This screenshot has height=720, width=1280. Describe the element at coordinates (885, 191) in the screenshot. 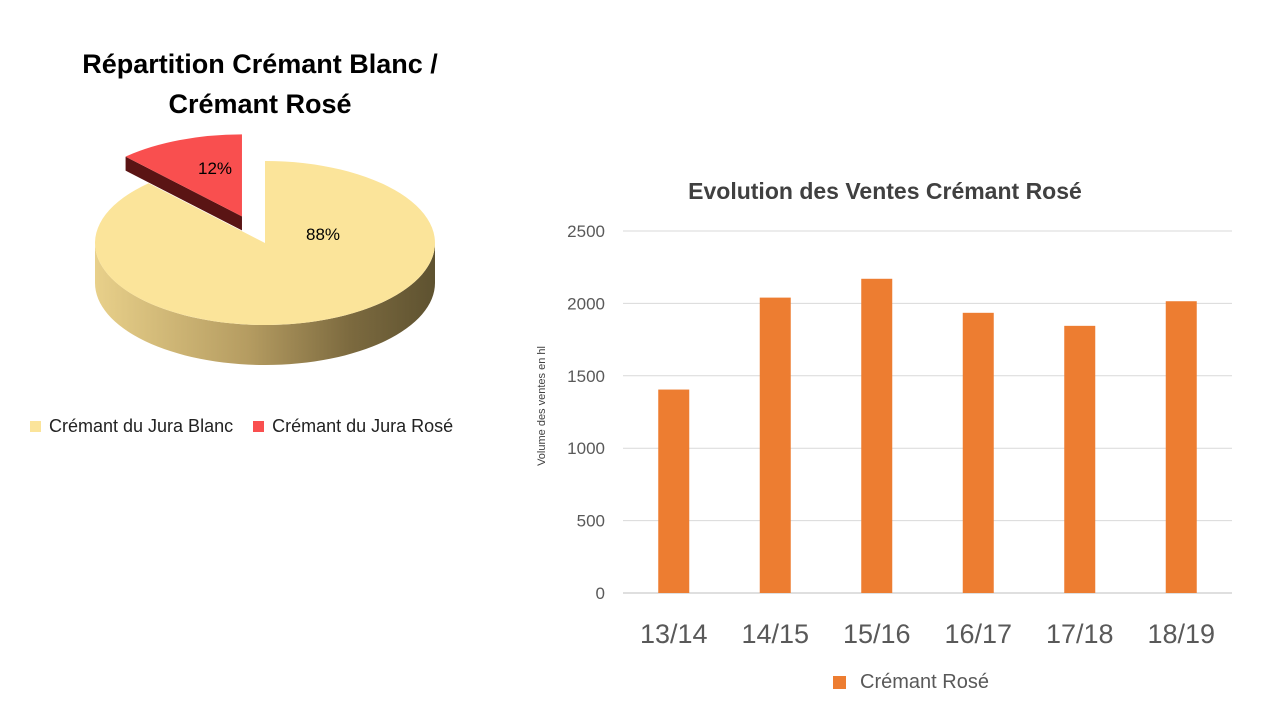

I see `bar-chart-title: Evolution des Ventes Crémant Rosé` at that location.